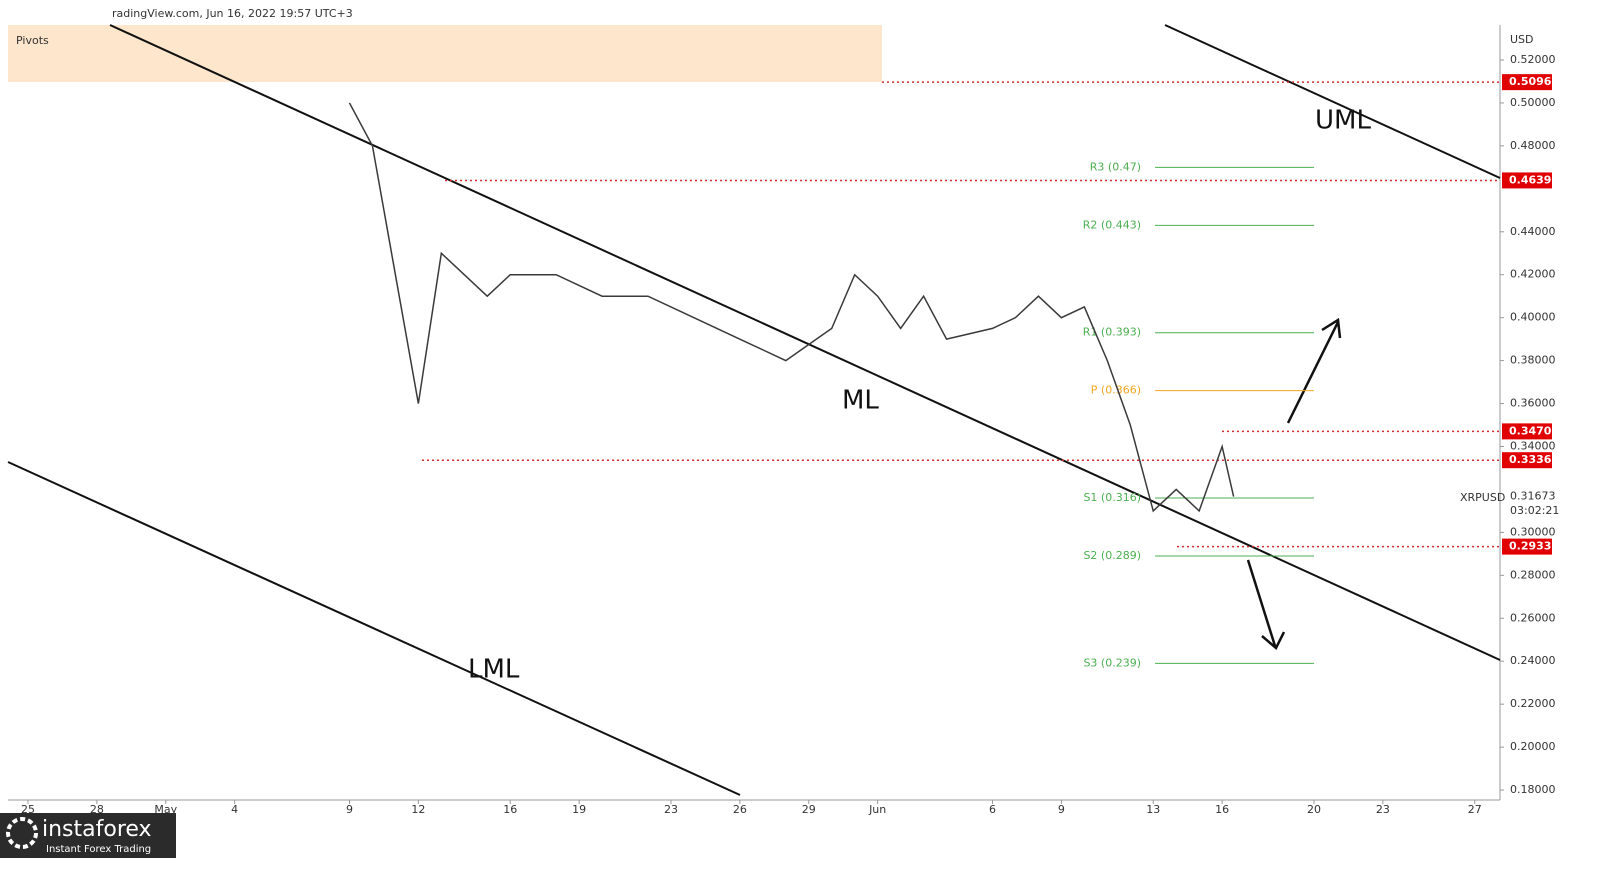  What do you see at coordinates (1475, 809) in the screenshot?
I see `x-tick-label: 27` at bounding box center [1475, 809].